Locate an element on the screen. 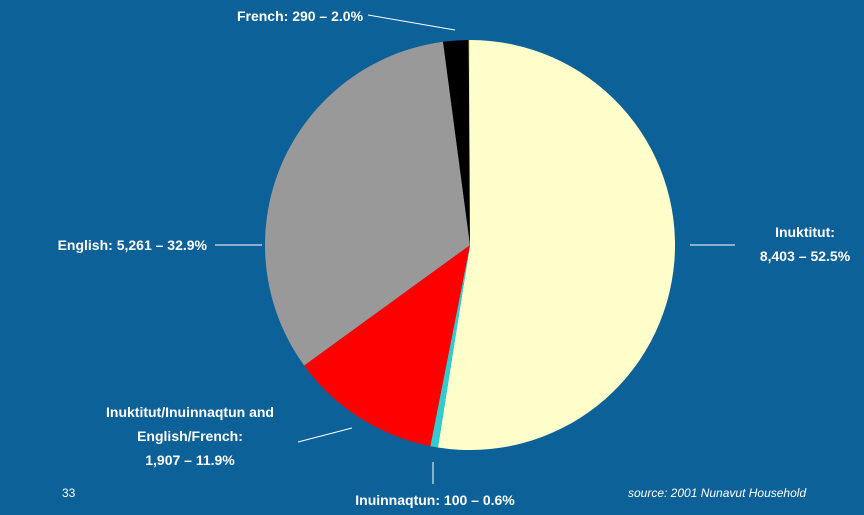  category-label: Inuktitut: is located at coordinates (805, 232).